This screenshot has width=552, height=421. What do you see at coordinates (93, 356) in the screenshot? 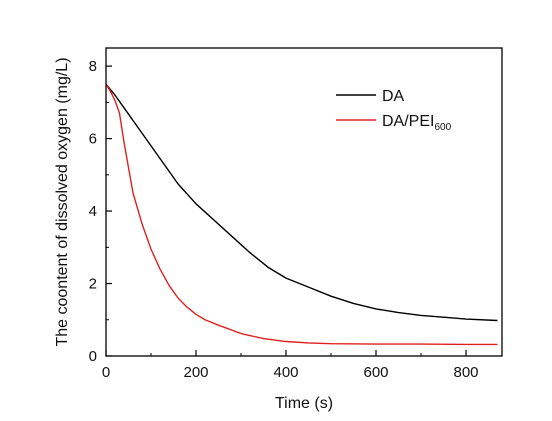
I see `y-tick-label: 0` at bounding box center [93, 356].